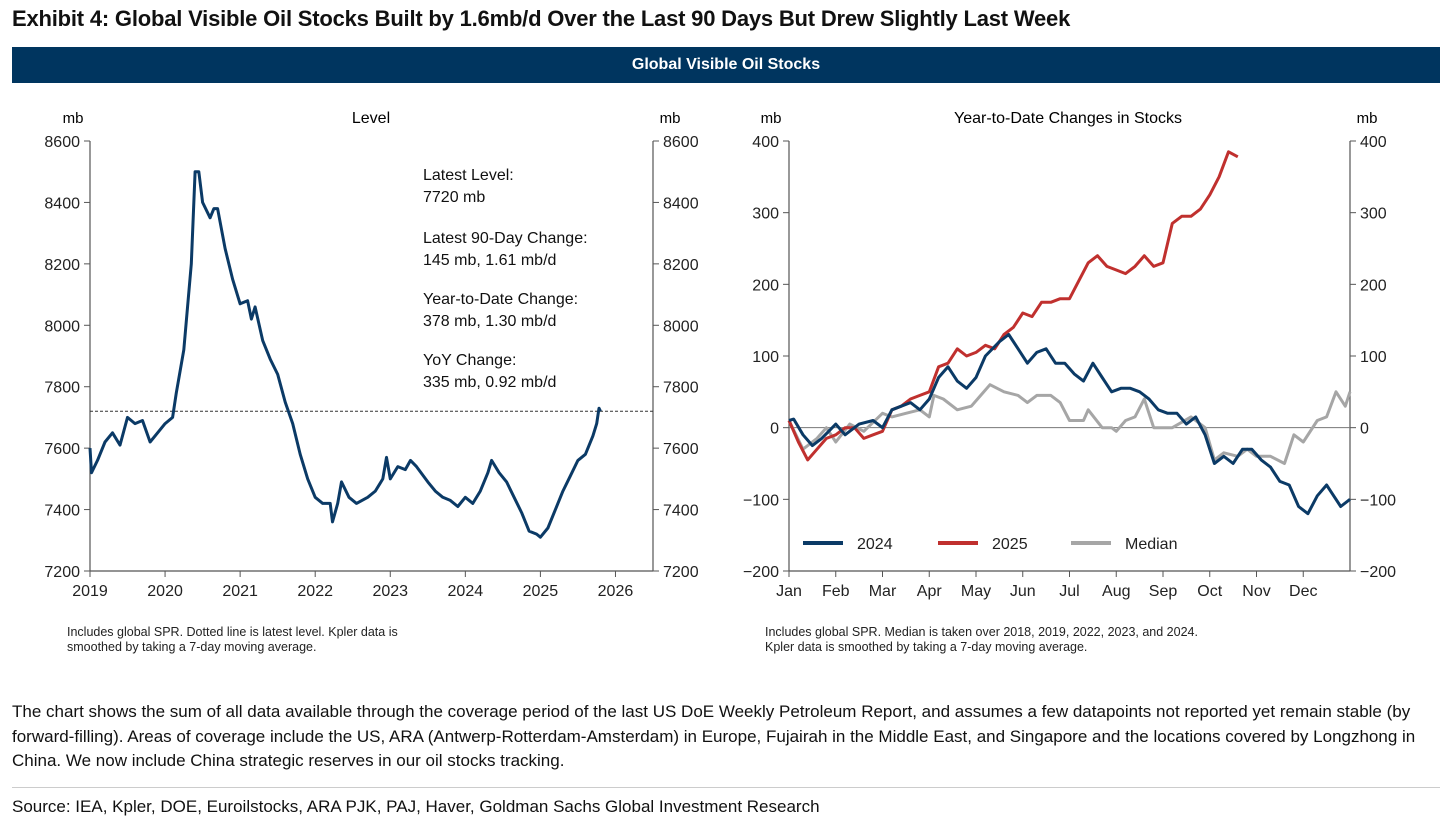 The width and height of the screenshot is (1456, 840). I want to click on y-tick-label-left: 7800, so click(62, 388).